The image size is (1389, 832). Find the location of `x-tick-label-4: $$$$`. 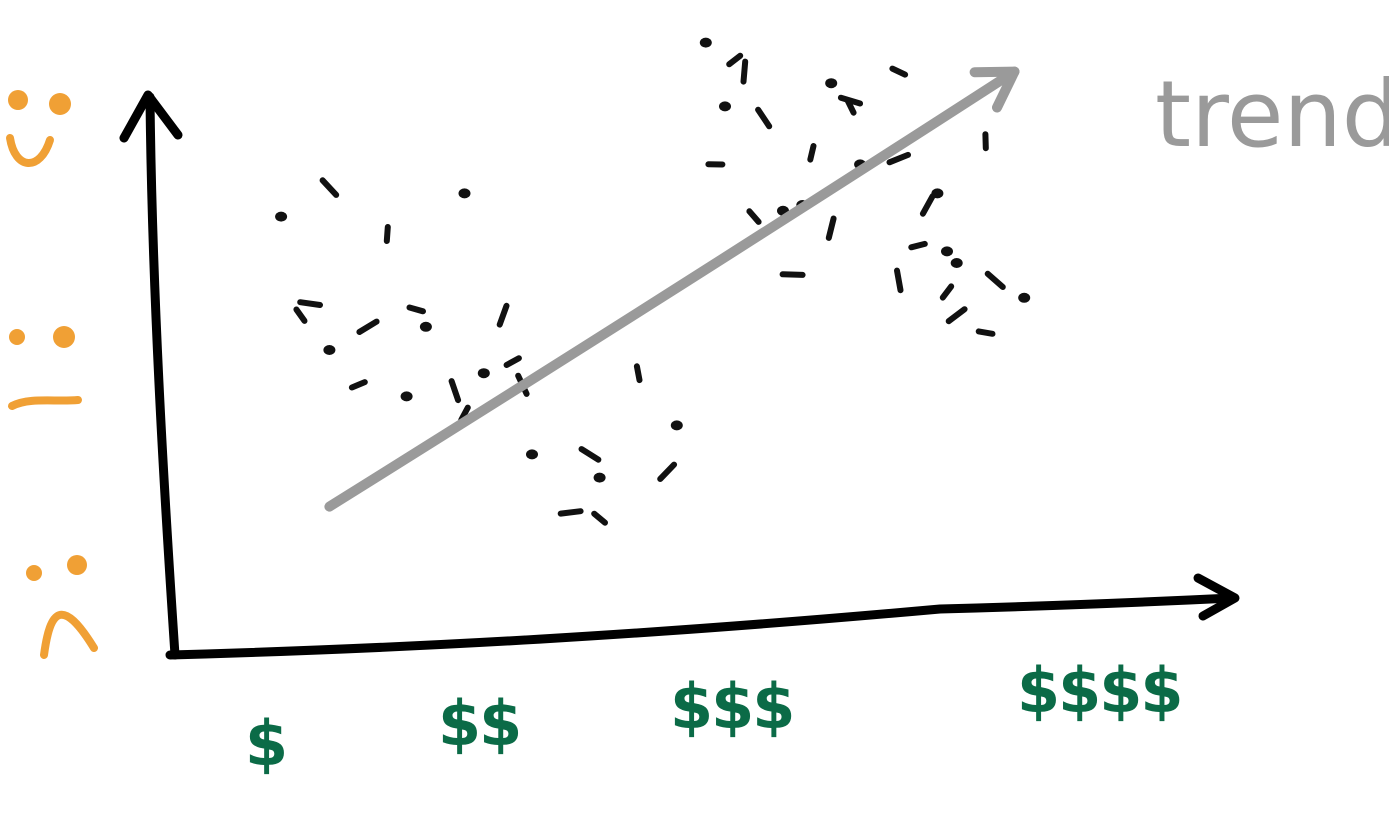

x-tick-label-4: $$$$ is located at coordinates (1099, 690).